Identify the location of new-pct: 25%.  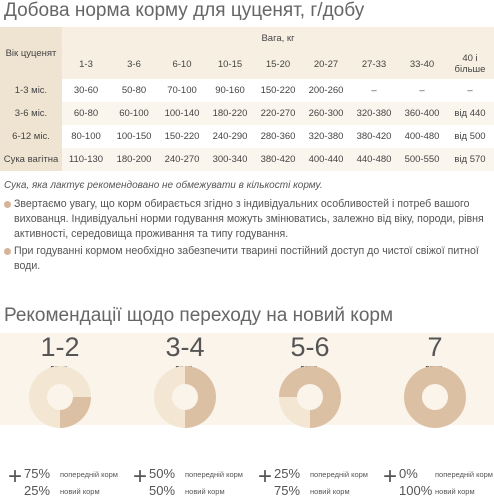
(37, 490).